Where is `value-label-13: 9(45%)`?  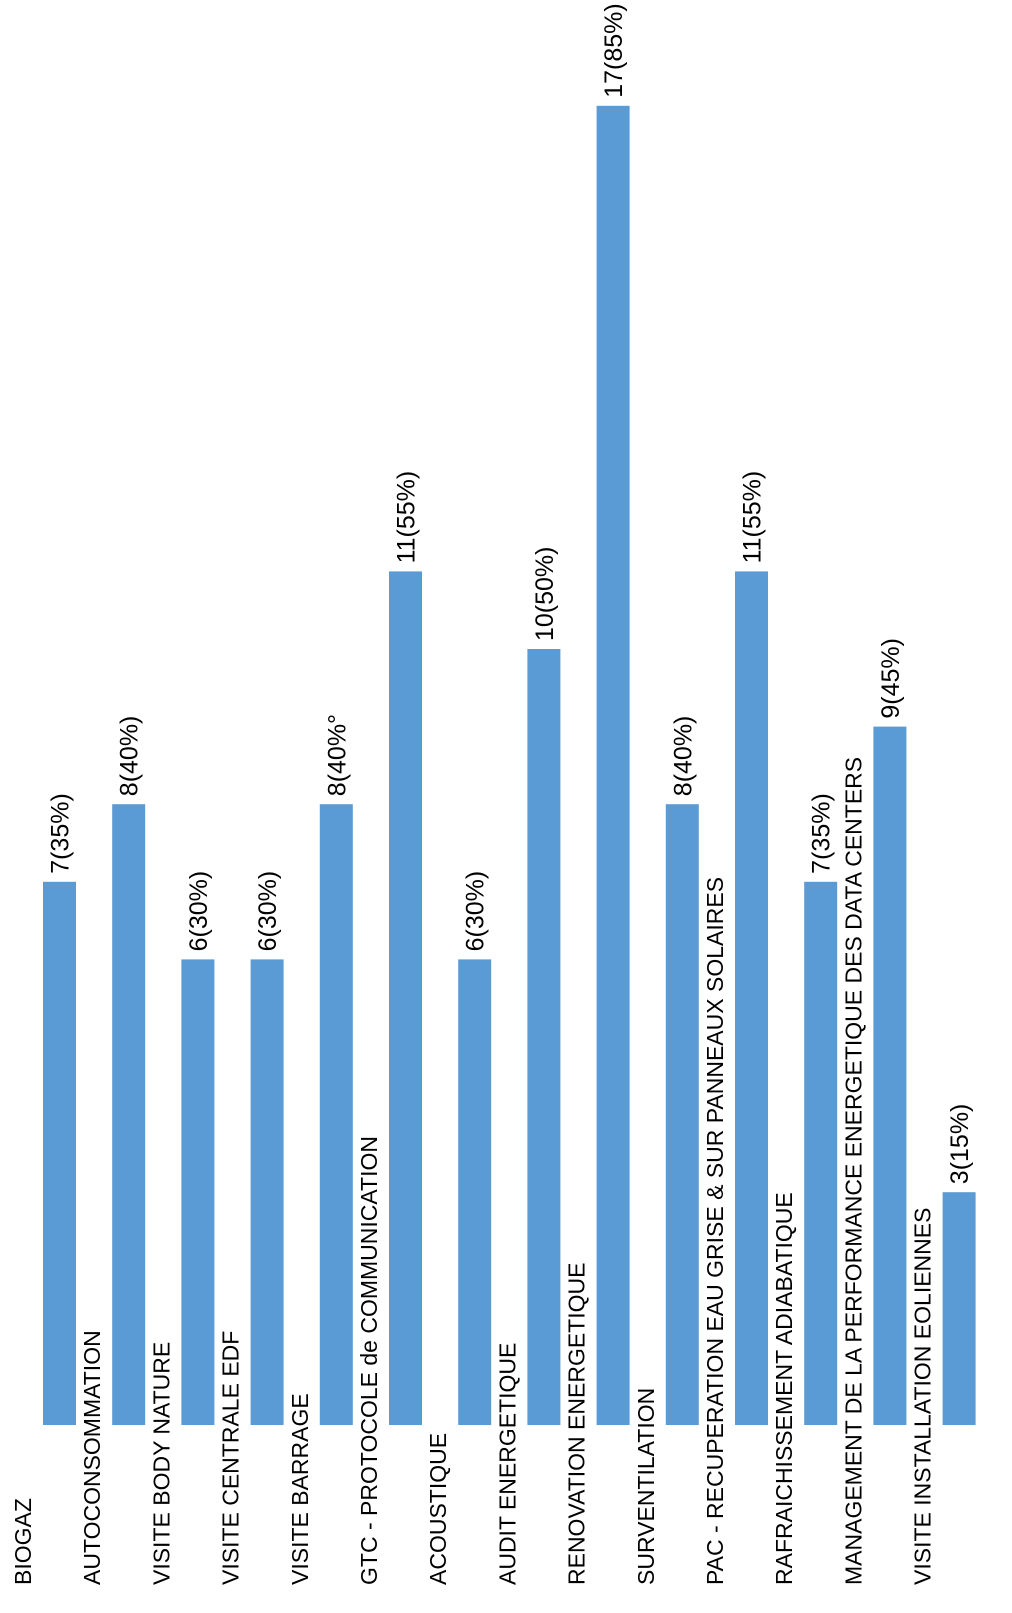 value-label-13: 9(45%) is located at coordinates (891, 678).